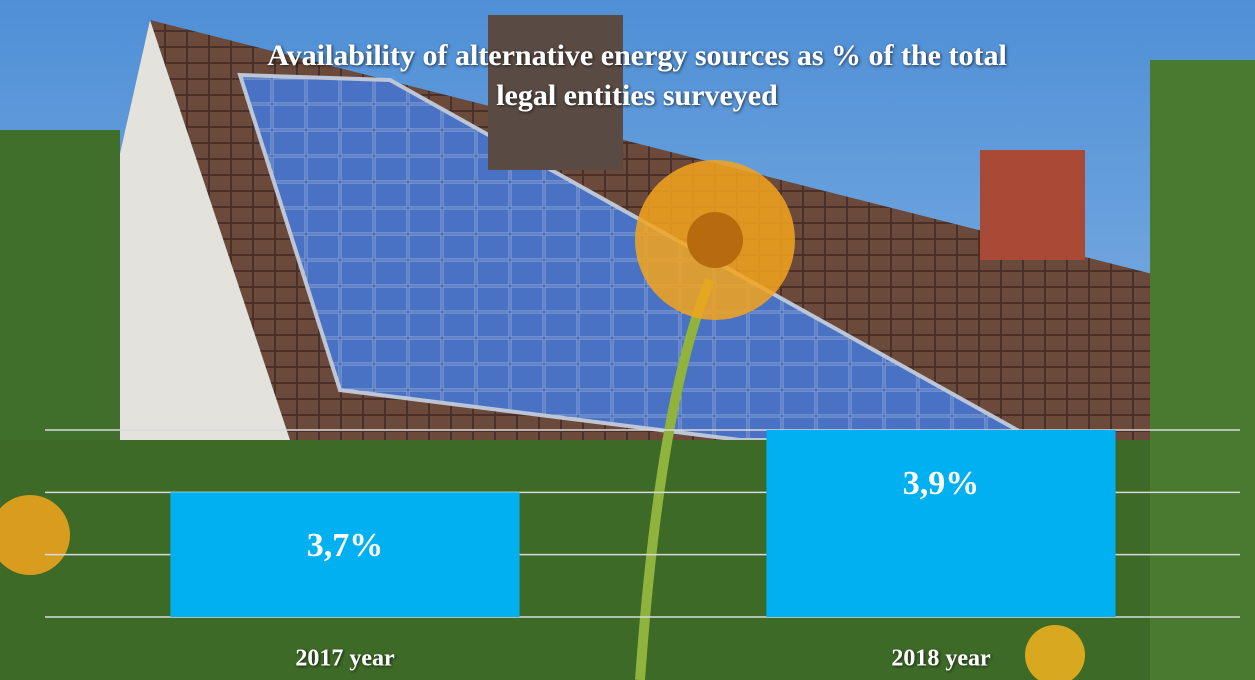 The image size is (1255, 680). What do you see at coordinates (345, 545) in the screenshot?
I see `value-label: 3,7%` at bounding box center [345, 545].